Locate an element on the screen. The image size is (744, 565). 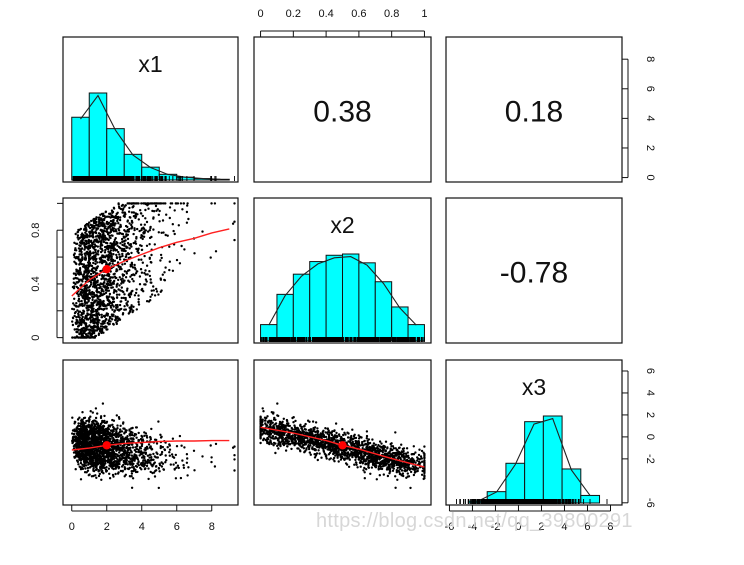
bottom-axis-tick-label-x3: 8 is located at coordinates (610, 527).